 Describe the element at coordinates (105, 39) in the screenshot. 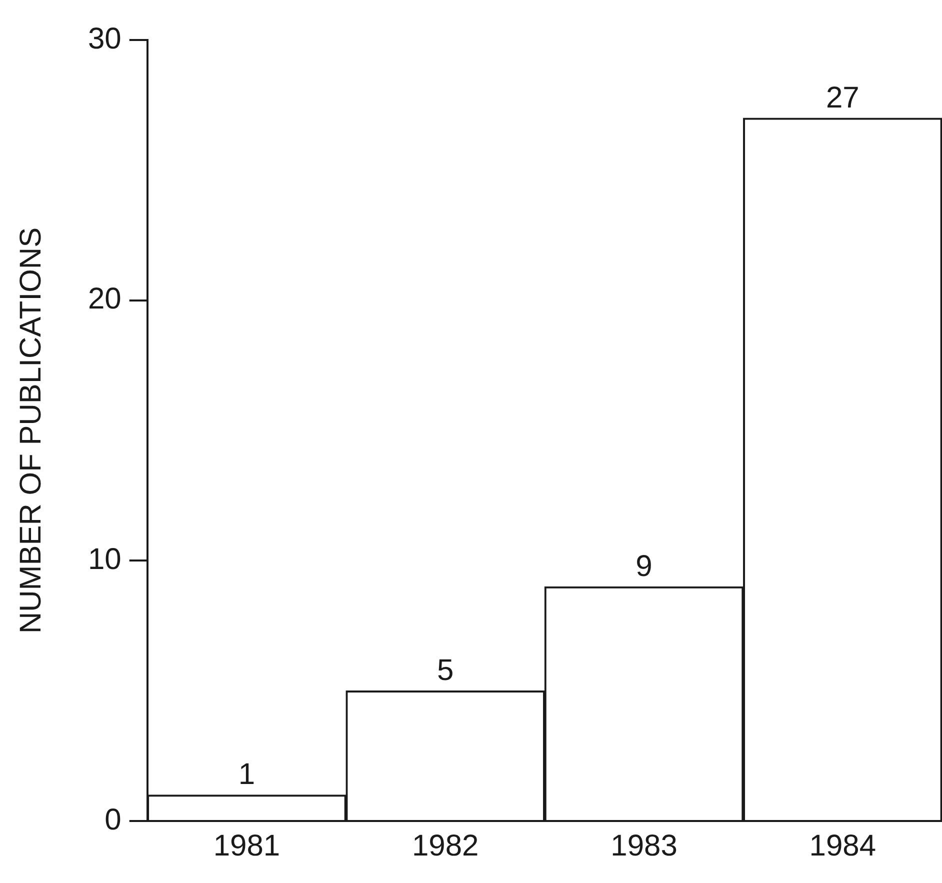

I see `y-tick-label: 30` at that location.